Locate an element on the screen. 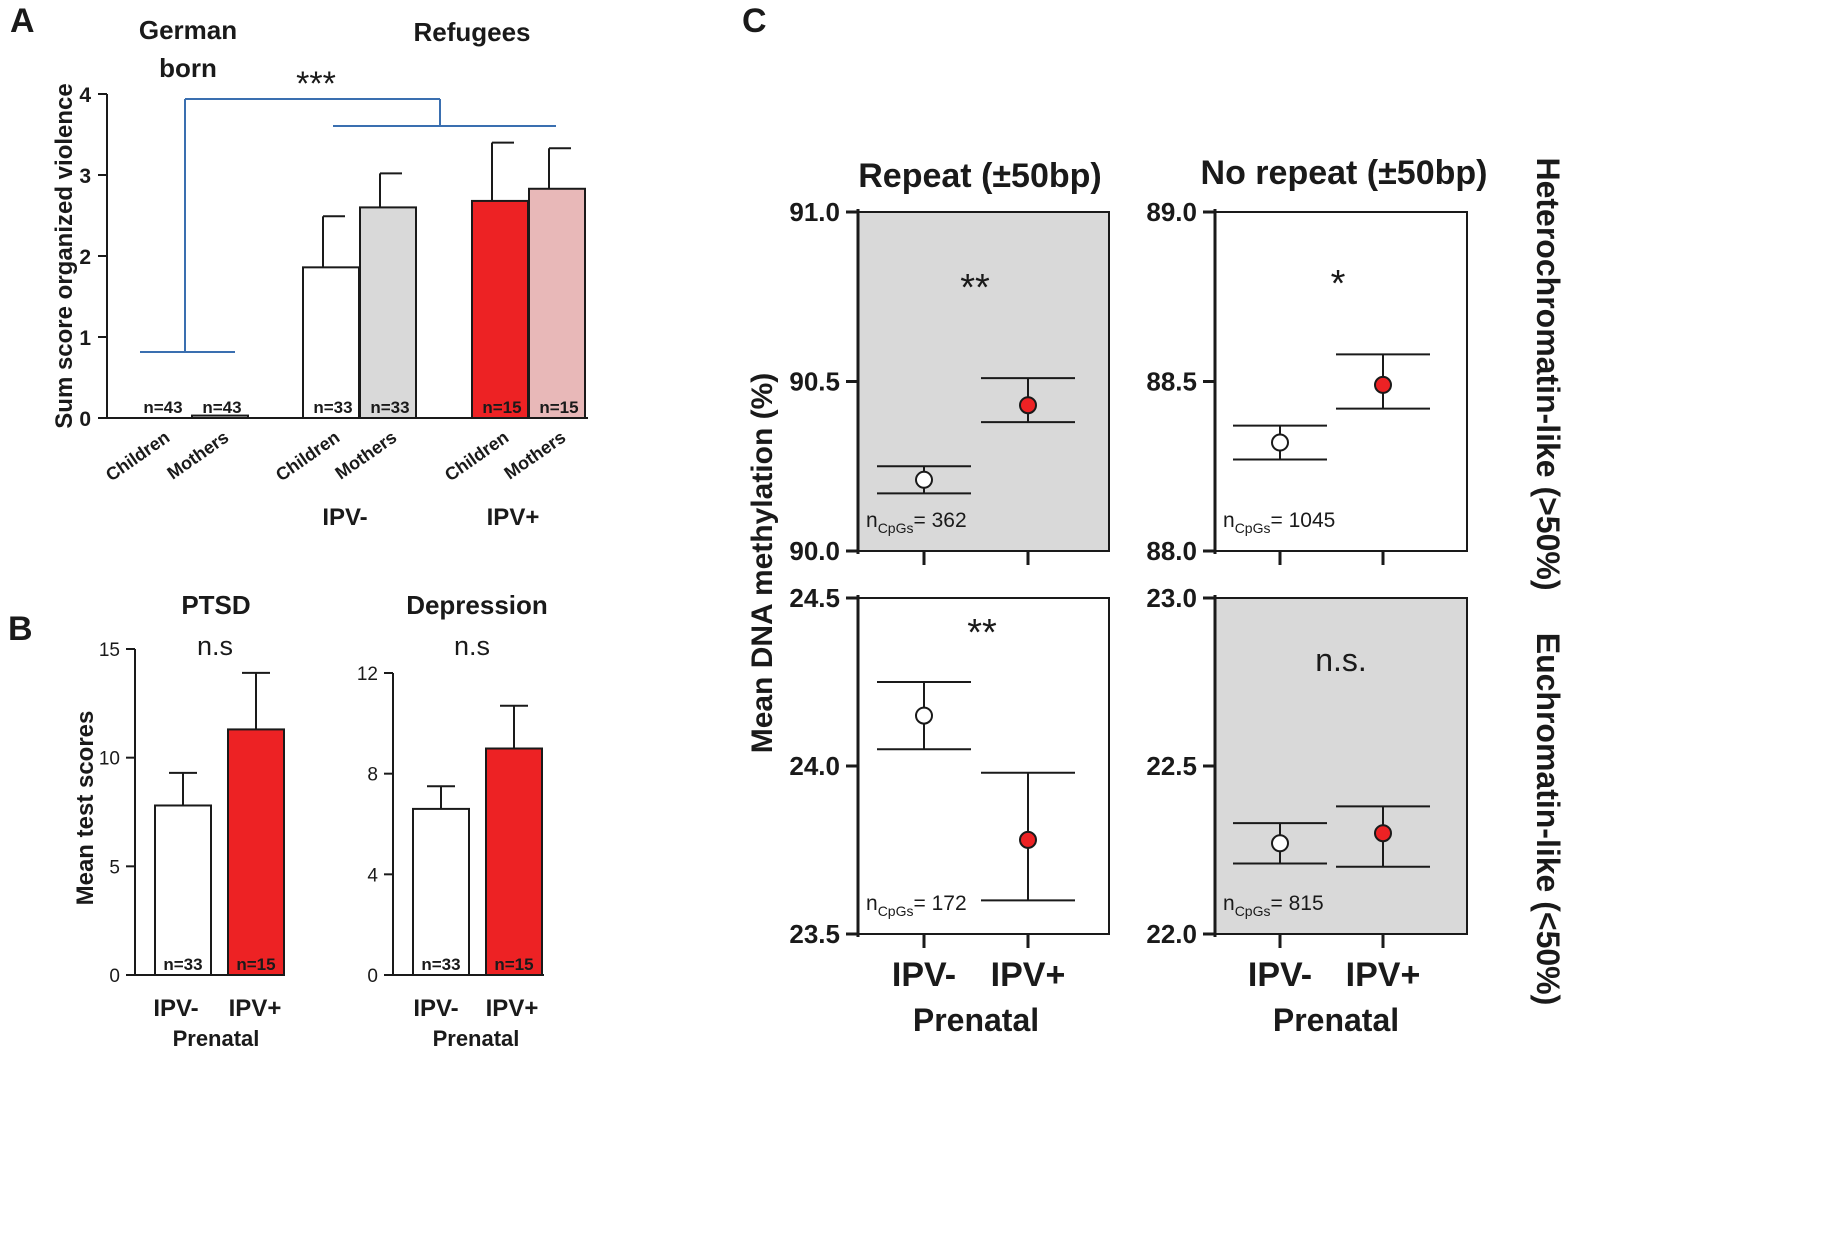 The height and width of the screenshot is (1238, 1841). significance-a: *** is located at coordinates (316, 84).